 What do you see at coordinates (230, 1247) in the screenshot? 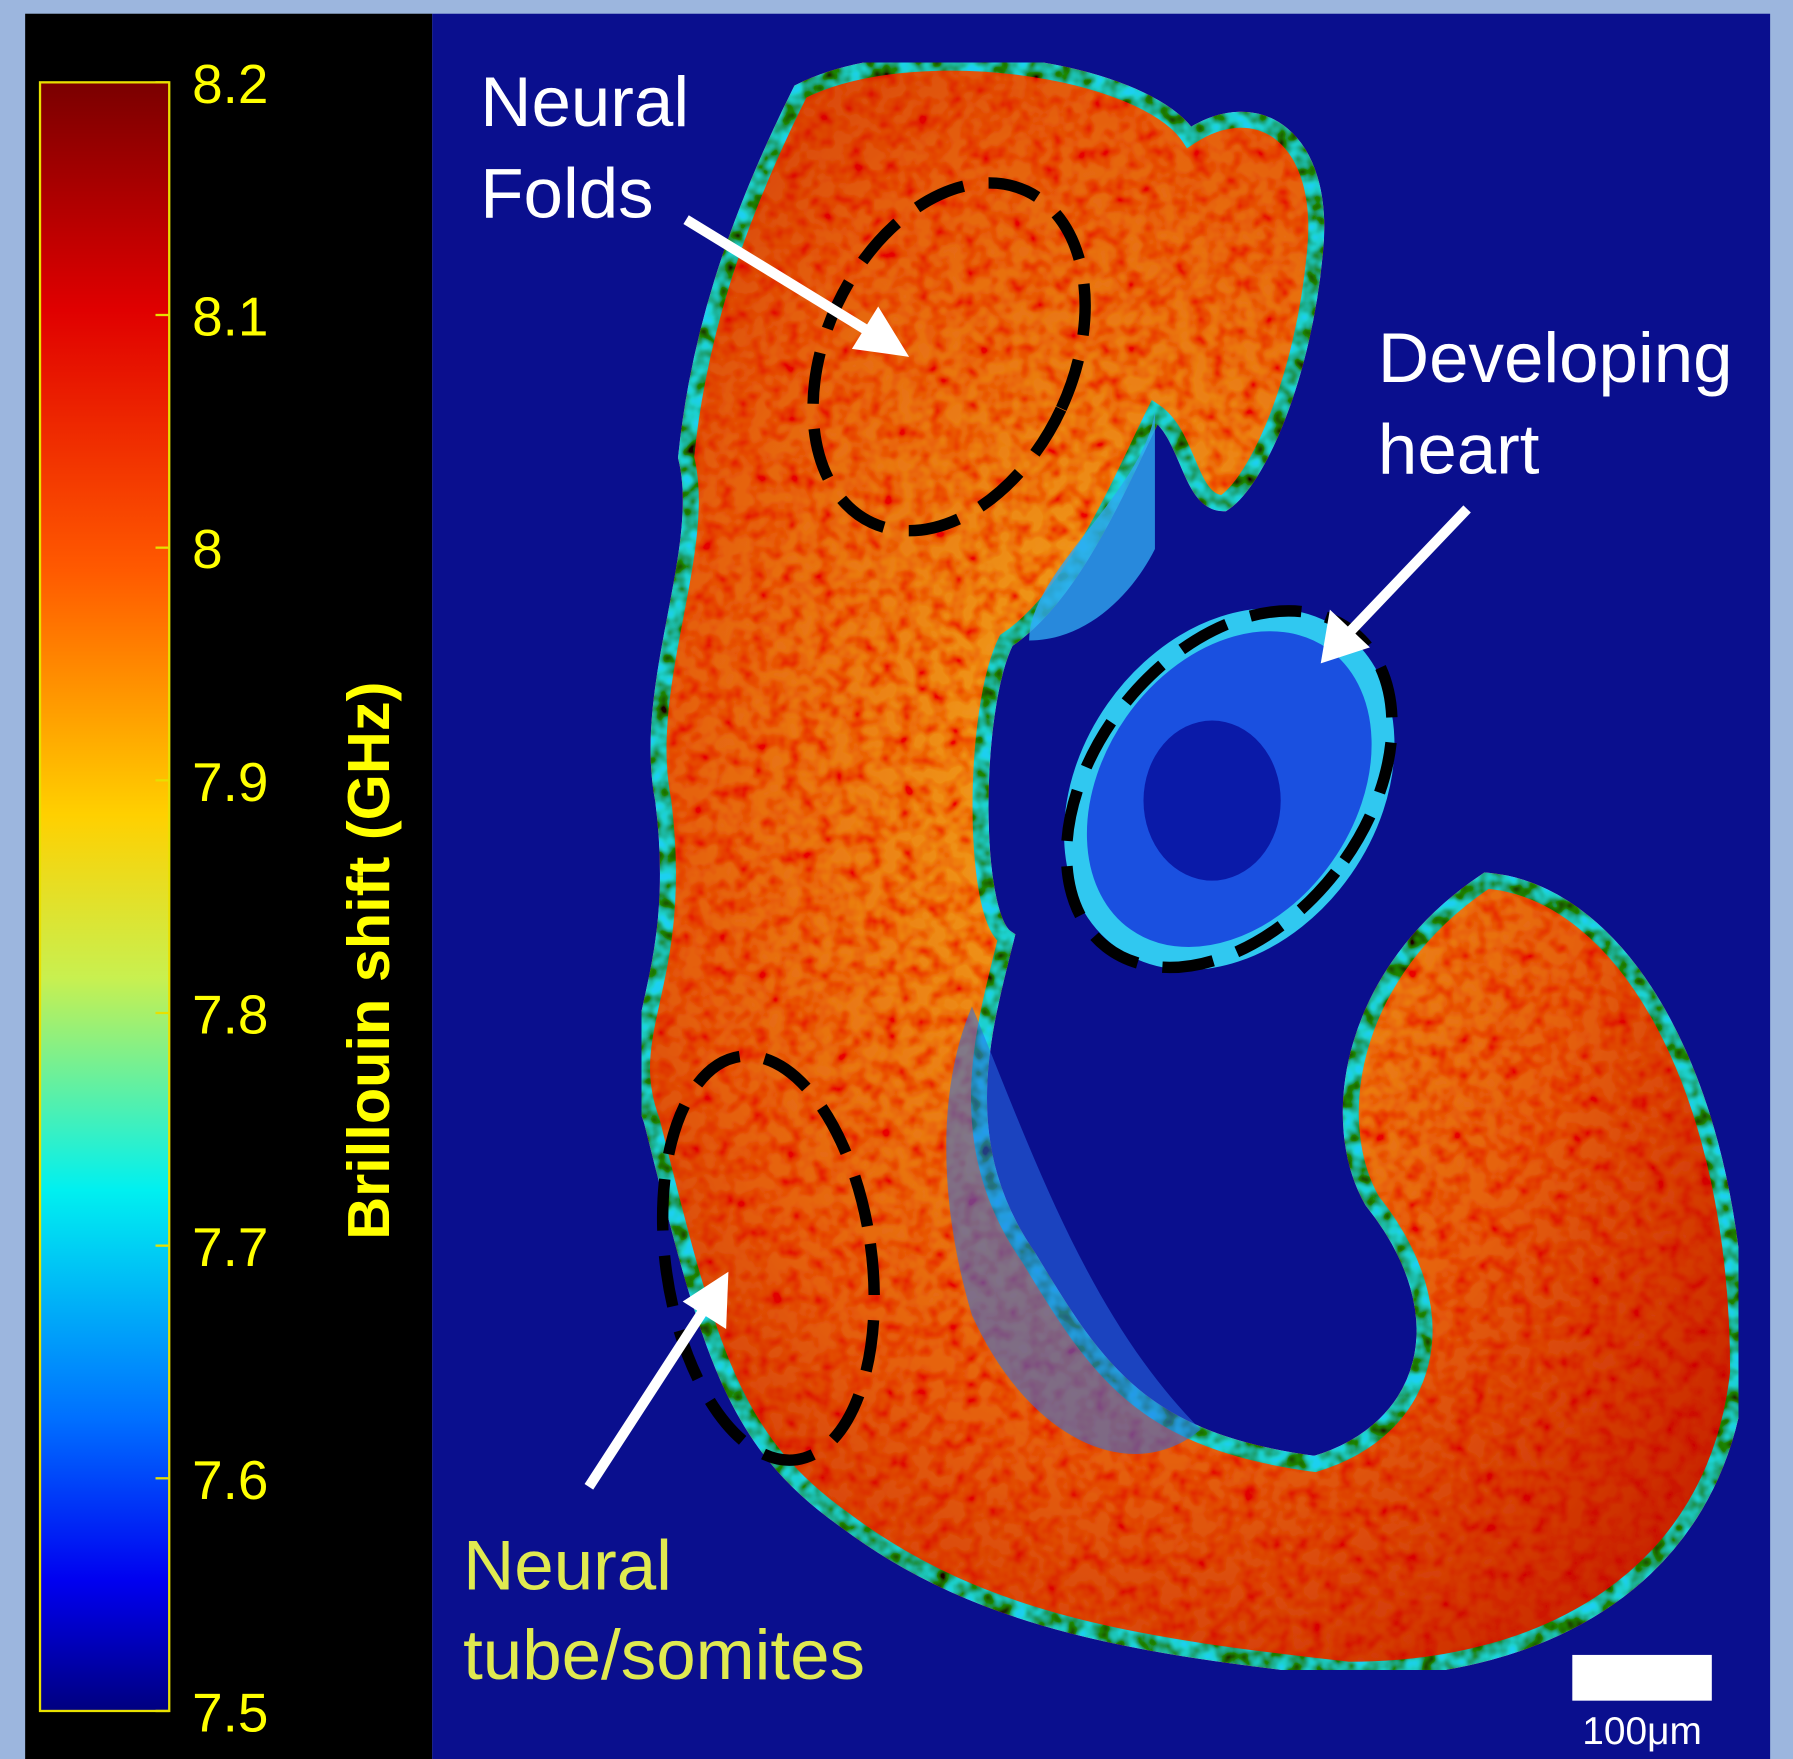
I see `colorbar-tick-label: 7.7` at bounding box center [230, 1247].